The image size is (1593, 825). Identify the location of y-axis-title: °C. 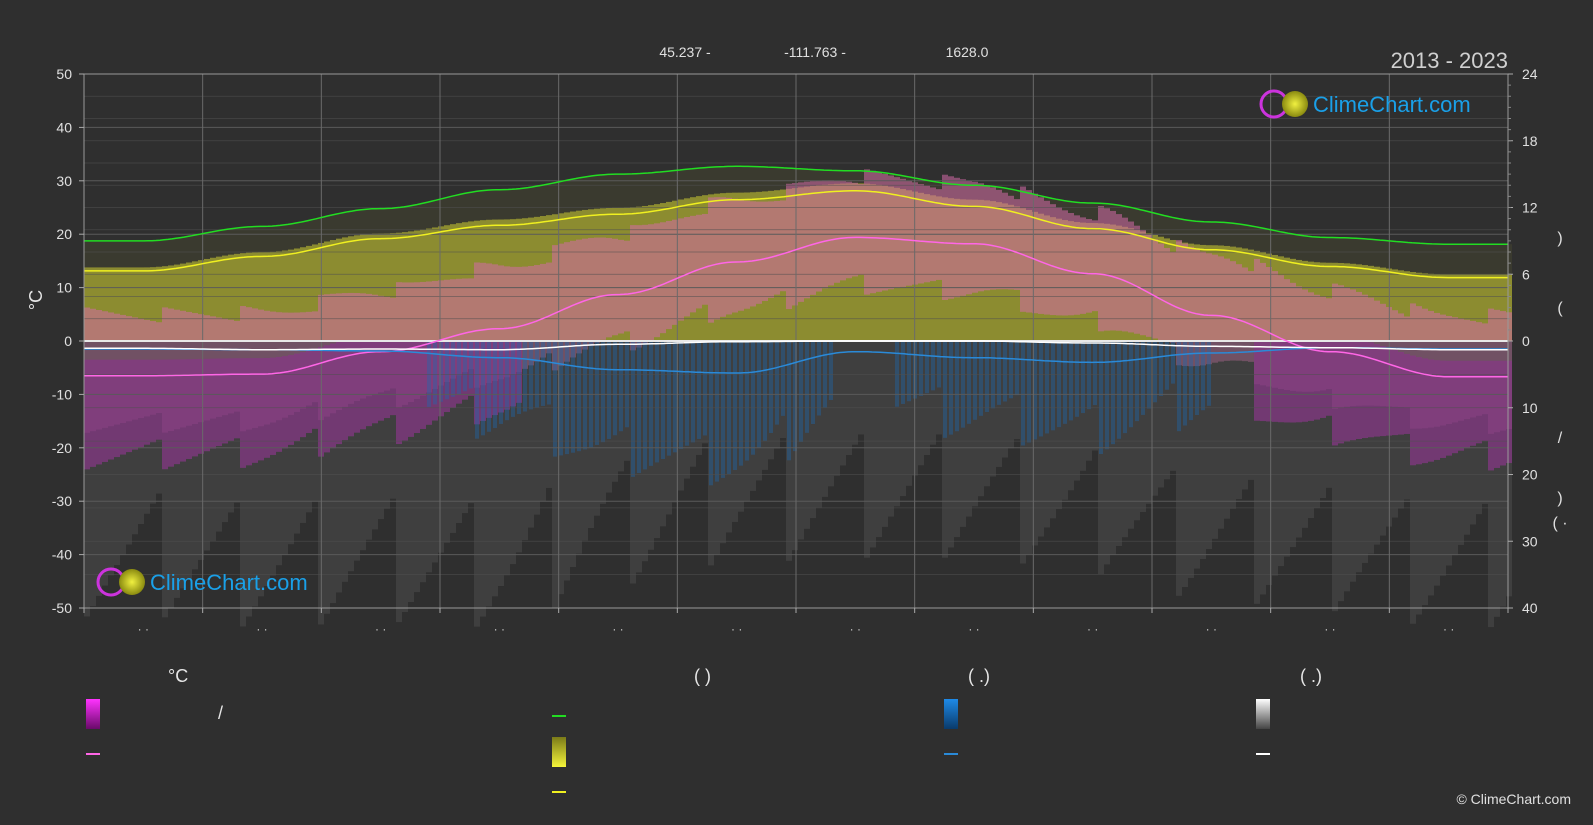
(36, 300).